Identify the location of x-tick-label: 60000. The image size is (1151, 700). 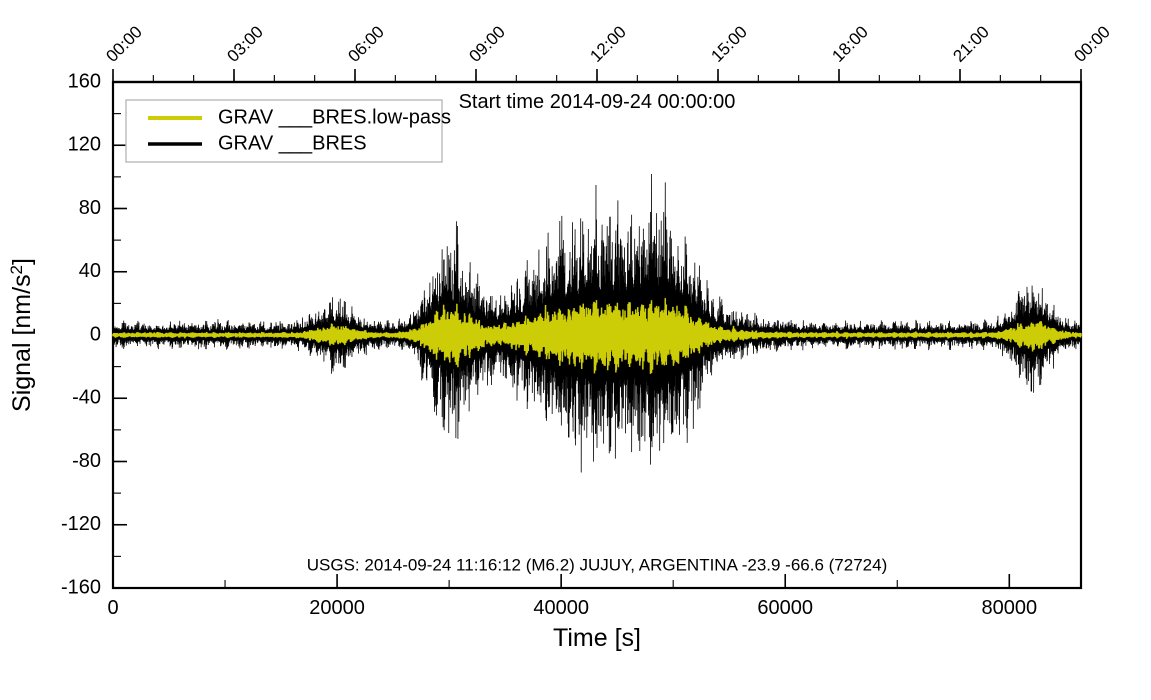
(785, 608).